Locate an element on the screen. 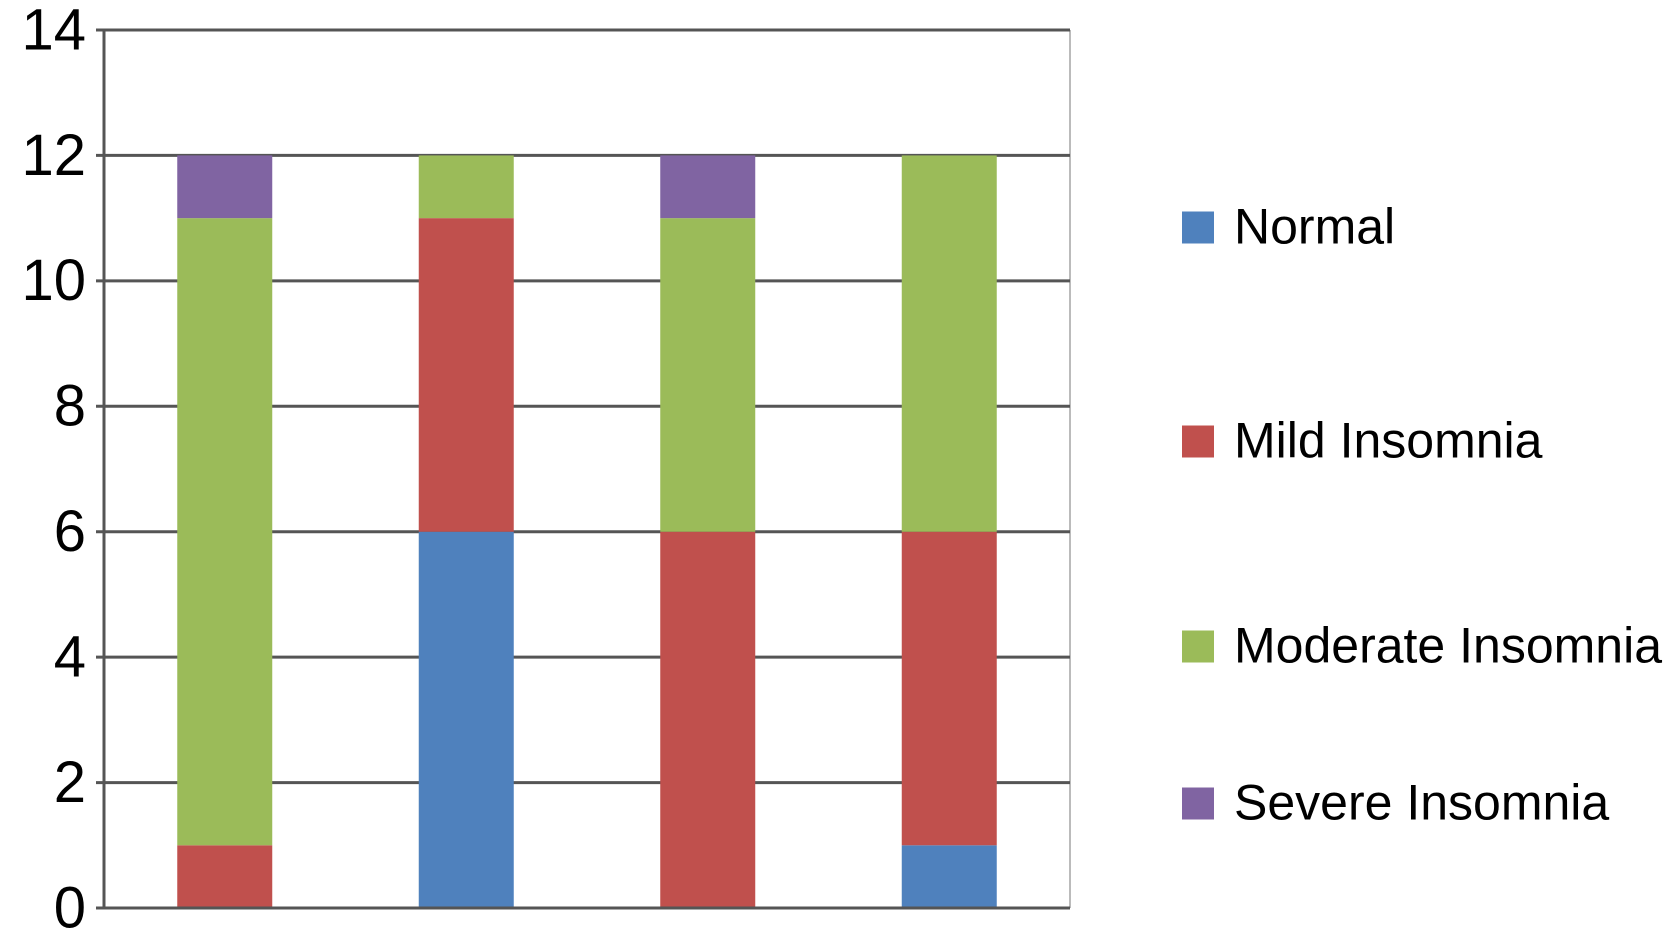  legend-entry: Normal is located at coordinates (1423, 227).